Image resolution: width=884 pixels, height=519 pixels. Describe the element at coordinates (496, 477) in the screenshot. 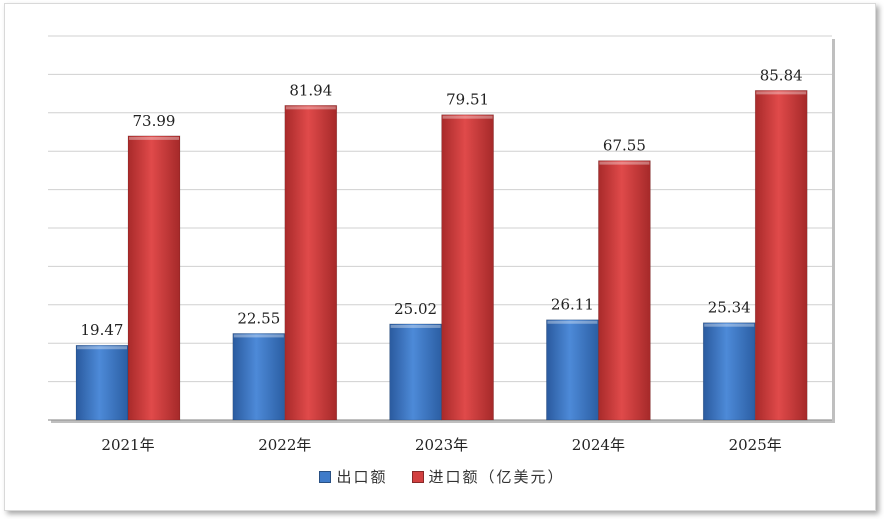

I see `legend-label-import: 进口额（亿美元）` at that location.